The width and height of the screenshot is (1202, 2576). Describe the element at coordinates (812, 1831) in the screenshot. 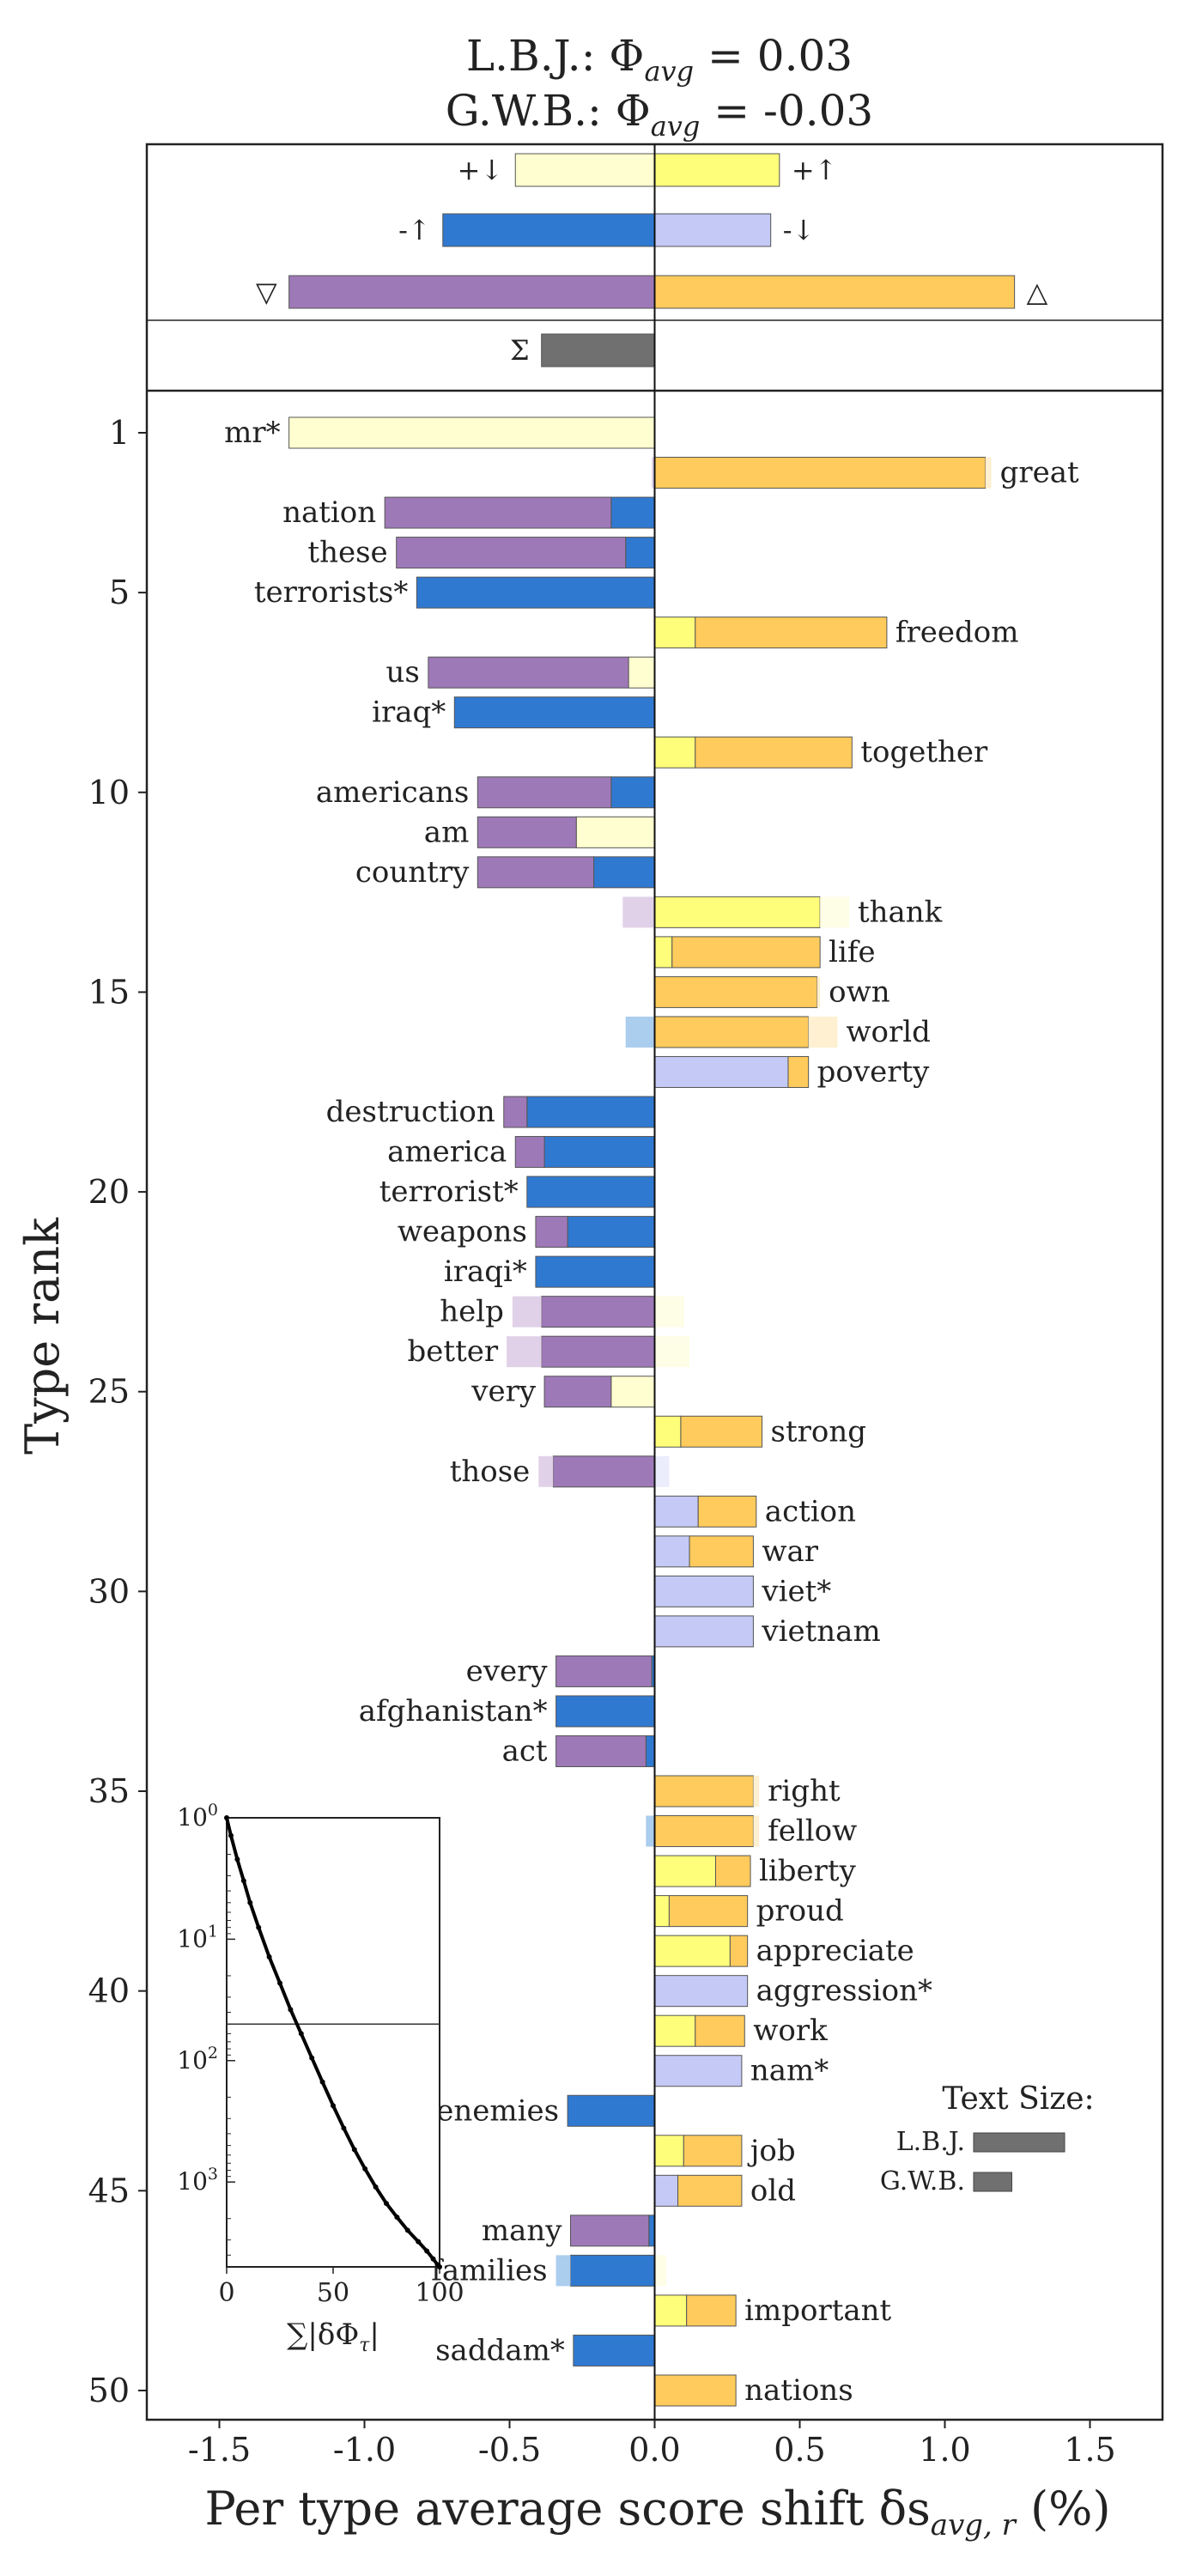

I see `word-label: fellow` at that location.